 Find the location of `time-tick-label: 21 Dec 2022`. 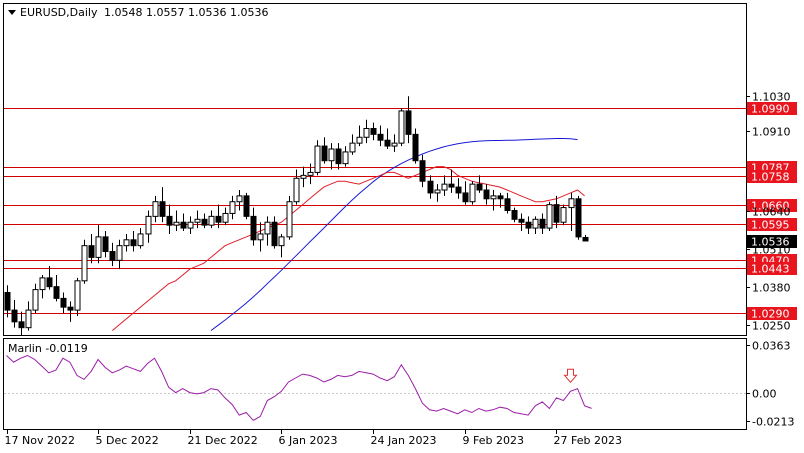

time-tick-label: 21 Dec 2022 is located at coordinates (223, 440).